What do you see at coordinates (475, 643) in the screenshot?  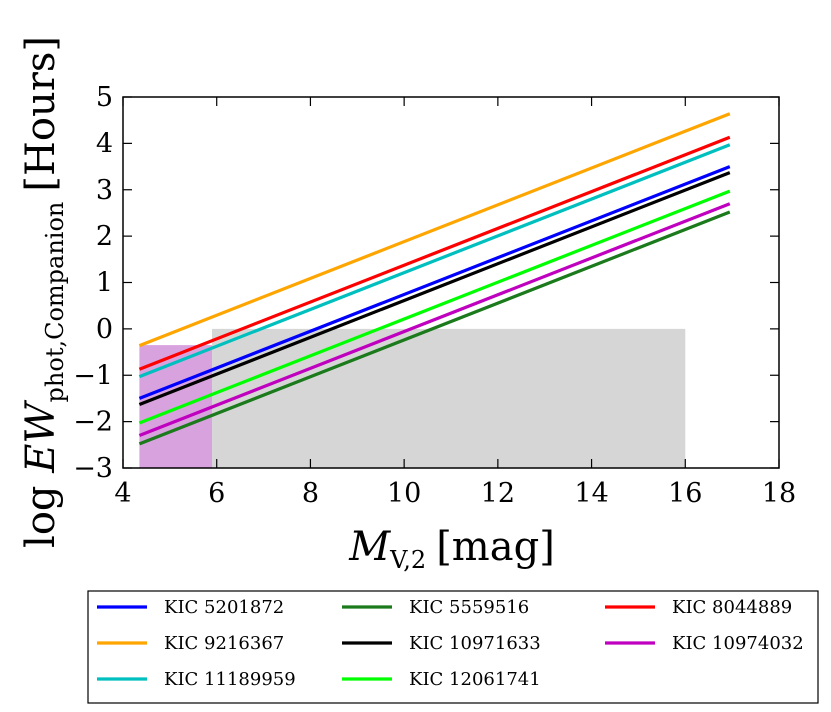 I see `legend-label: KIC 10971633` at bounding box center [475, 643].